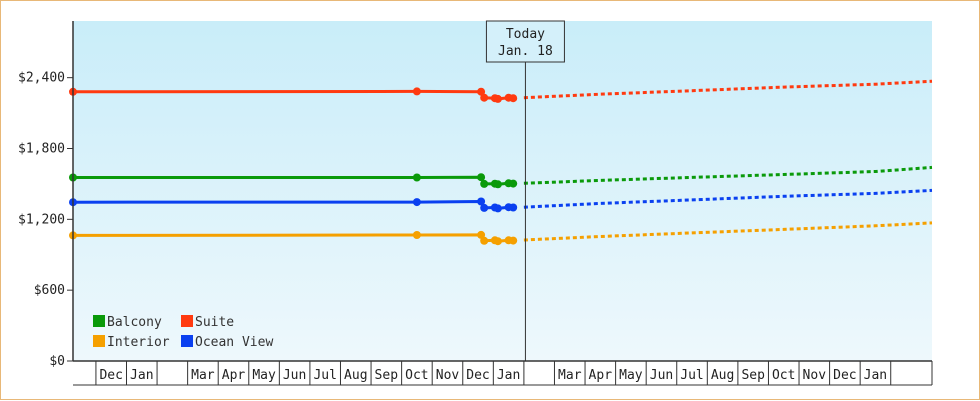 This screenshot has height=401, width=980. Describe the element at coordinates (57, 361) in the screenshot. I see `y-tick-label: $0` at that location.